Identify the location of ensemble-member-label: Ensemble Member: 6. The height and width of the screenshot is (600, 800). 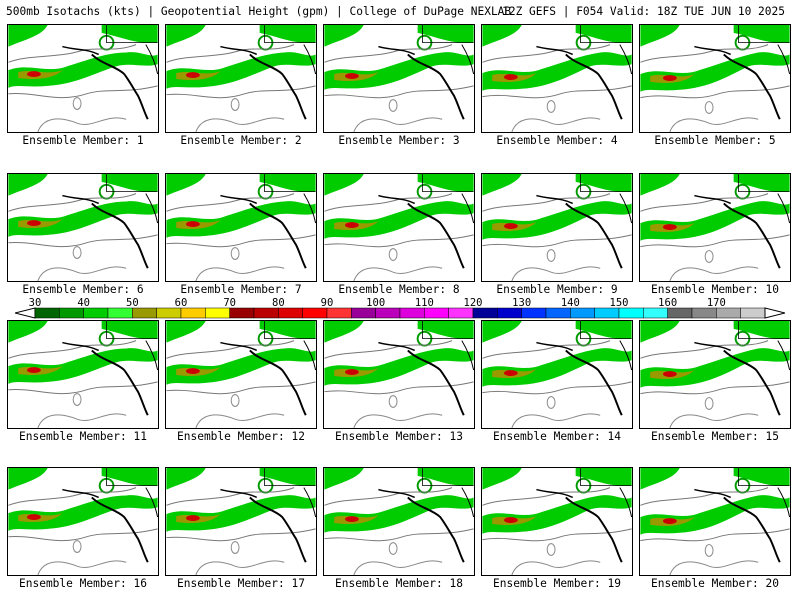
(83, 289).